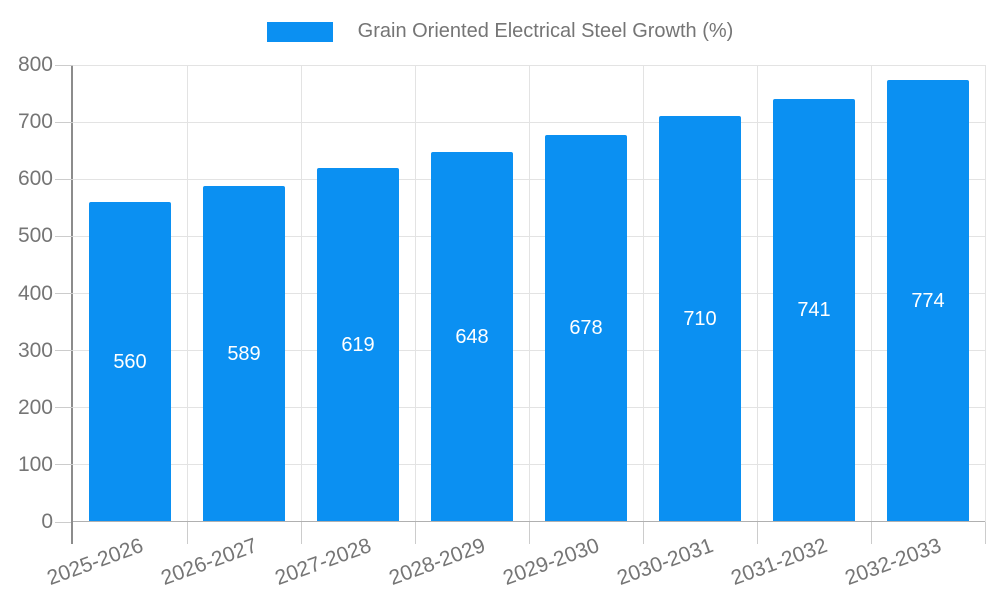  I want to click on y-axis-label: 600, so click(35, 179).